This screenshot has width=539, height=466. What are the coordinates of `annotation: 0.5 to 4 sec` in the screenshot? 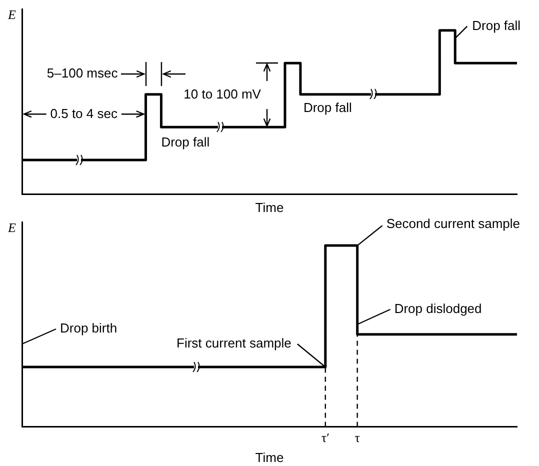 It's located at (84, 113).